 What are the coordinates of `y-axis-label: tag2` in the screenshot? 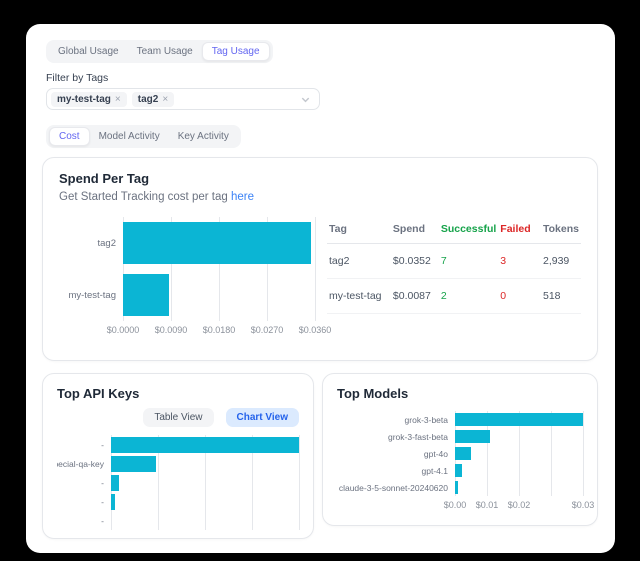 It's located at (107, 243).